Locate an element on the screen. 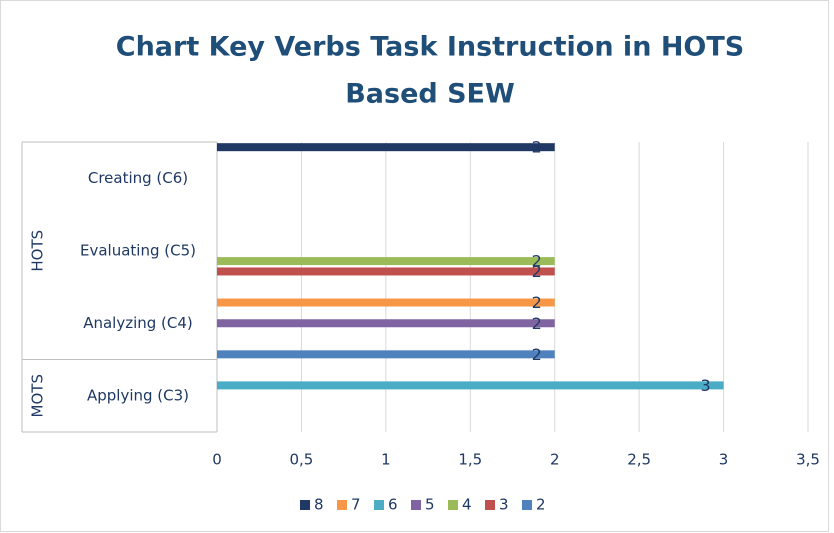  y-tick-label: Evaluating (C5) is located at coordinates (138, 250).